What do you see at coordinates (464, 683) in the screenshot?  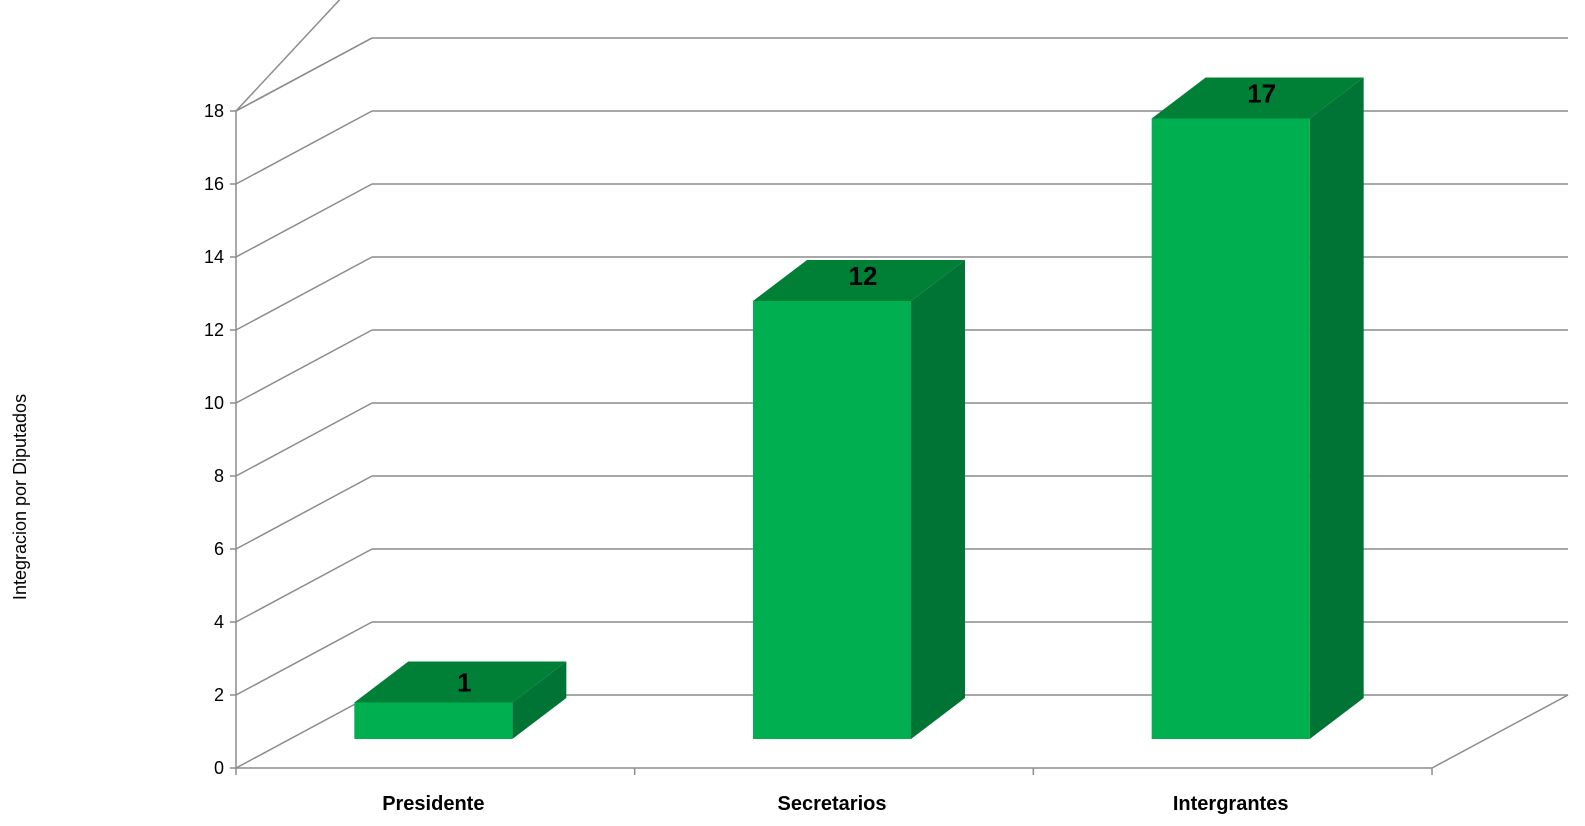 I see `data-label: 1` at bounding box center [464, 683].